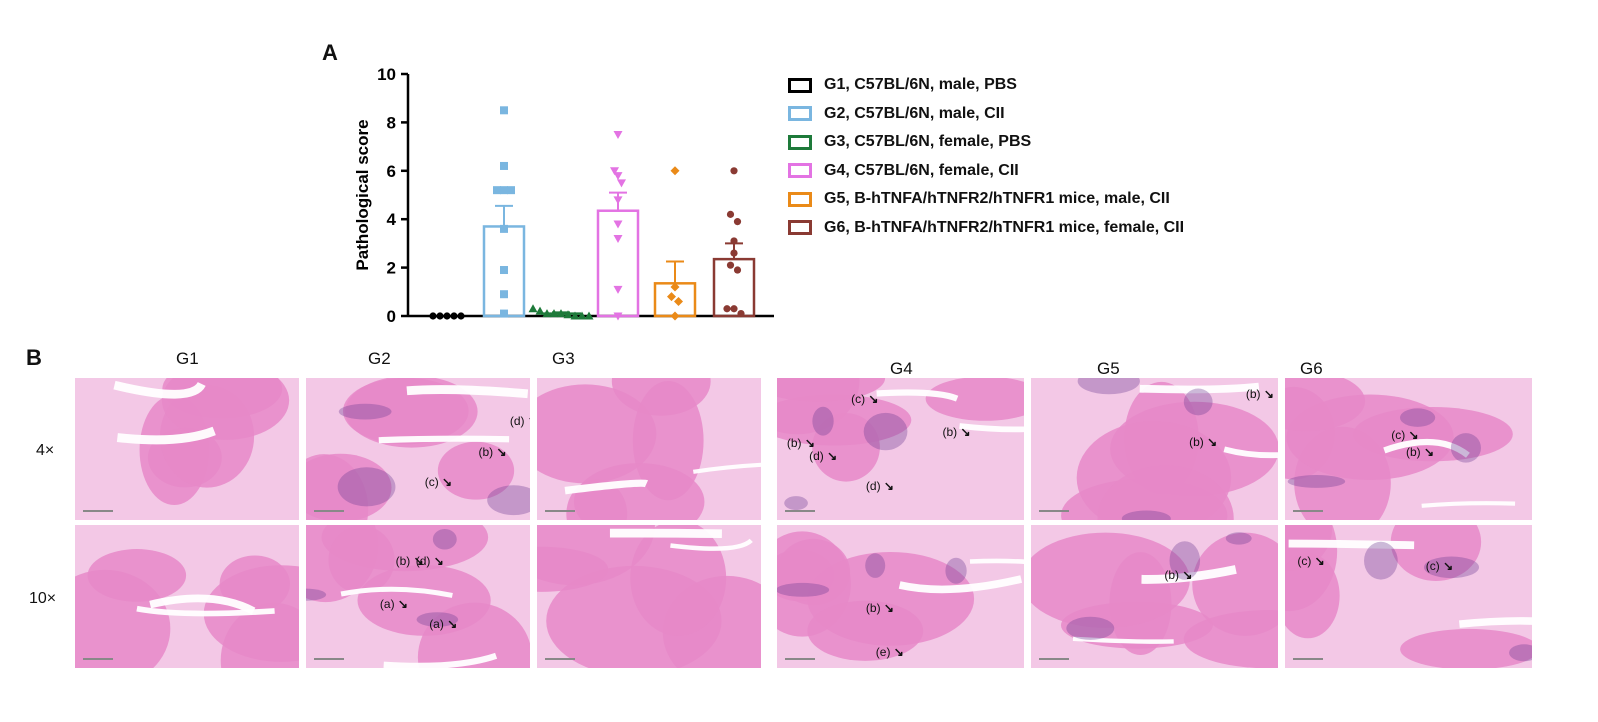 This screenshot has height=722, width=1598. I want to click on legend-item: G4, C57BL/6N, female, CII, so click(986, 171).